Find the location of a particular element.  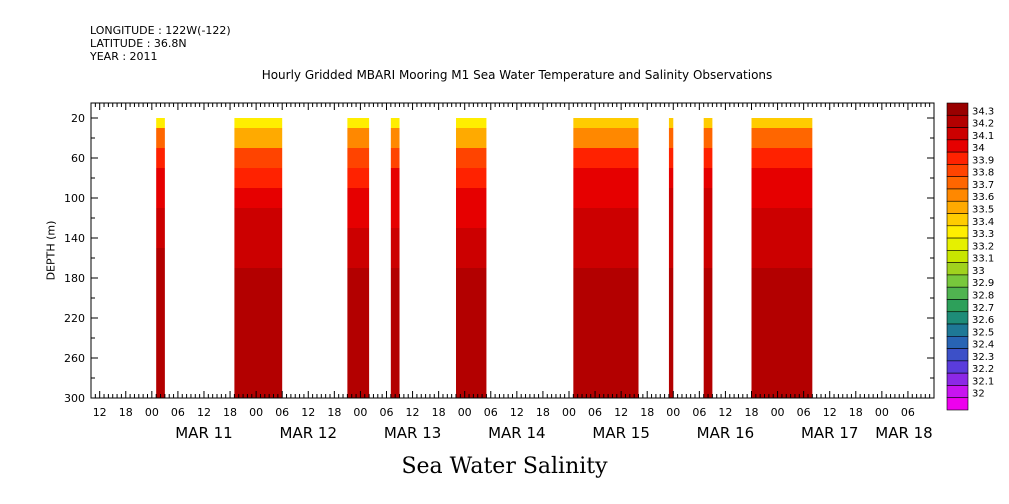

y-tick-label: 220 is located at coordinates (74, 318).